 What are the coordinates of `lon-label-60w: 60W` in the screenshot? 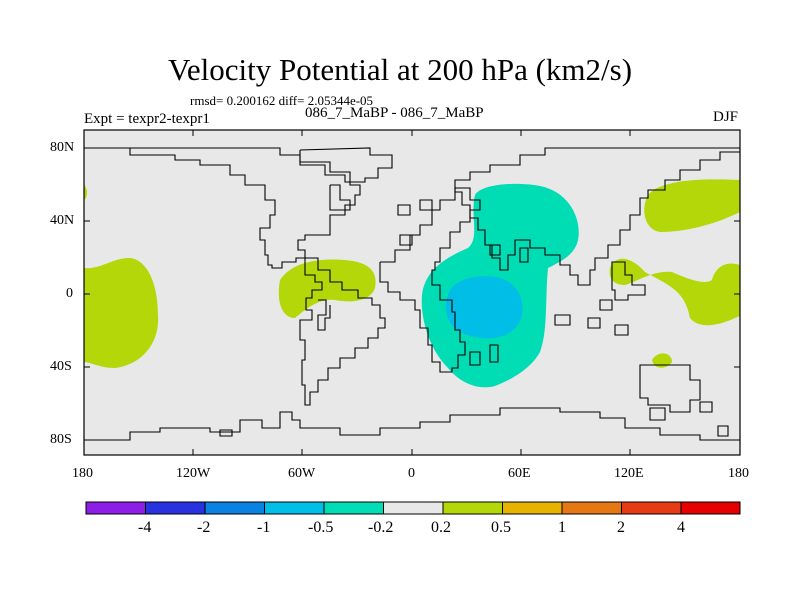 It's located at (302, 473).